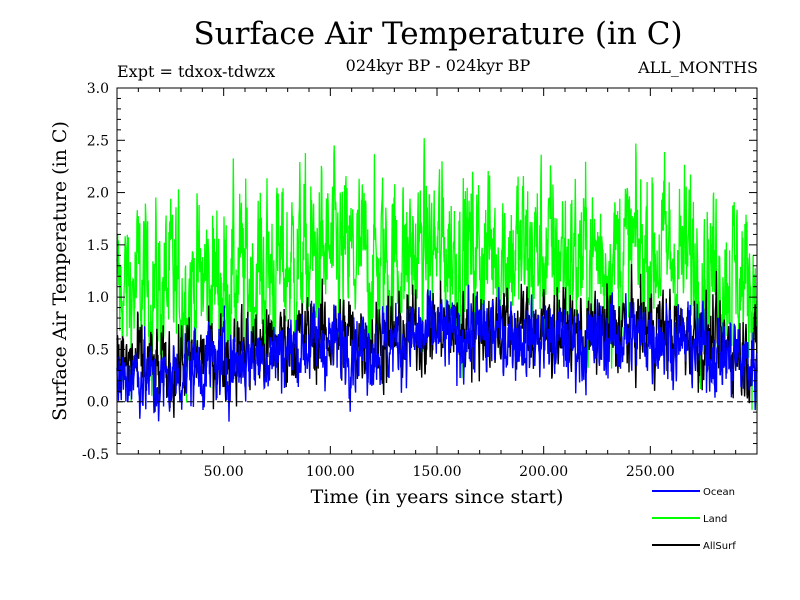 The width and height of the screenshot is (800, 600). I want to click on legend-label-land: Land, so click(715, 519).